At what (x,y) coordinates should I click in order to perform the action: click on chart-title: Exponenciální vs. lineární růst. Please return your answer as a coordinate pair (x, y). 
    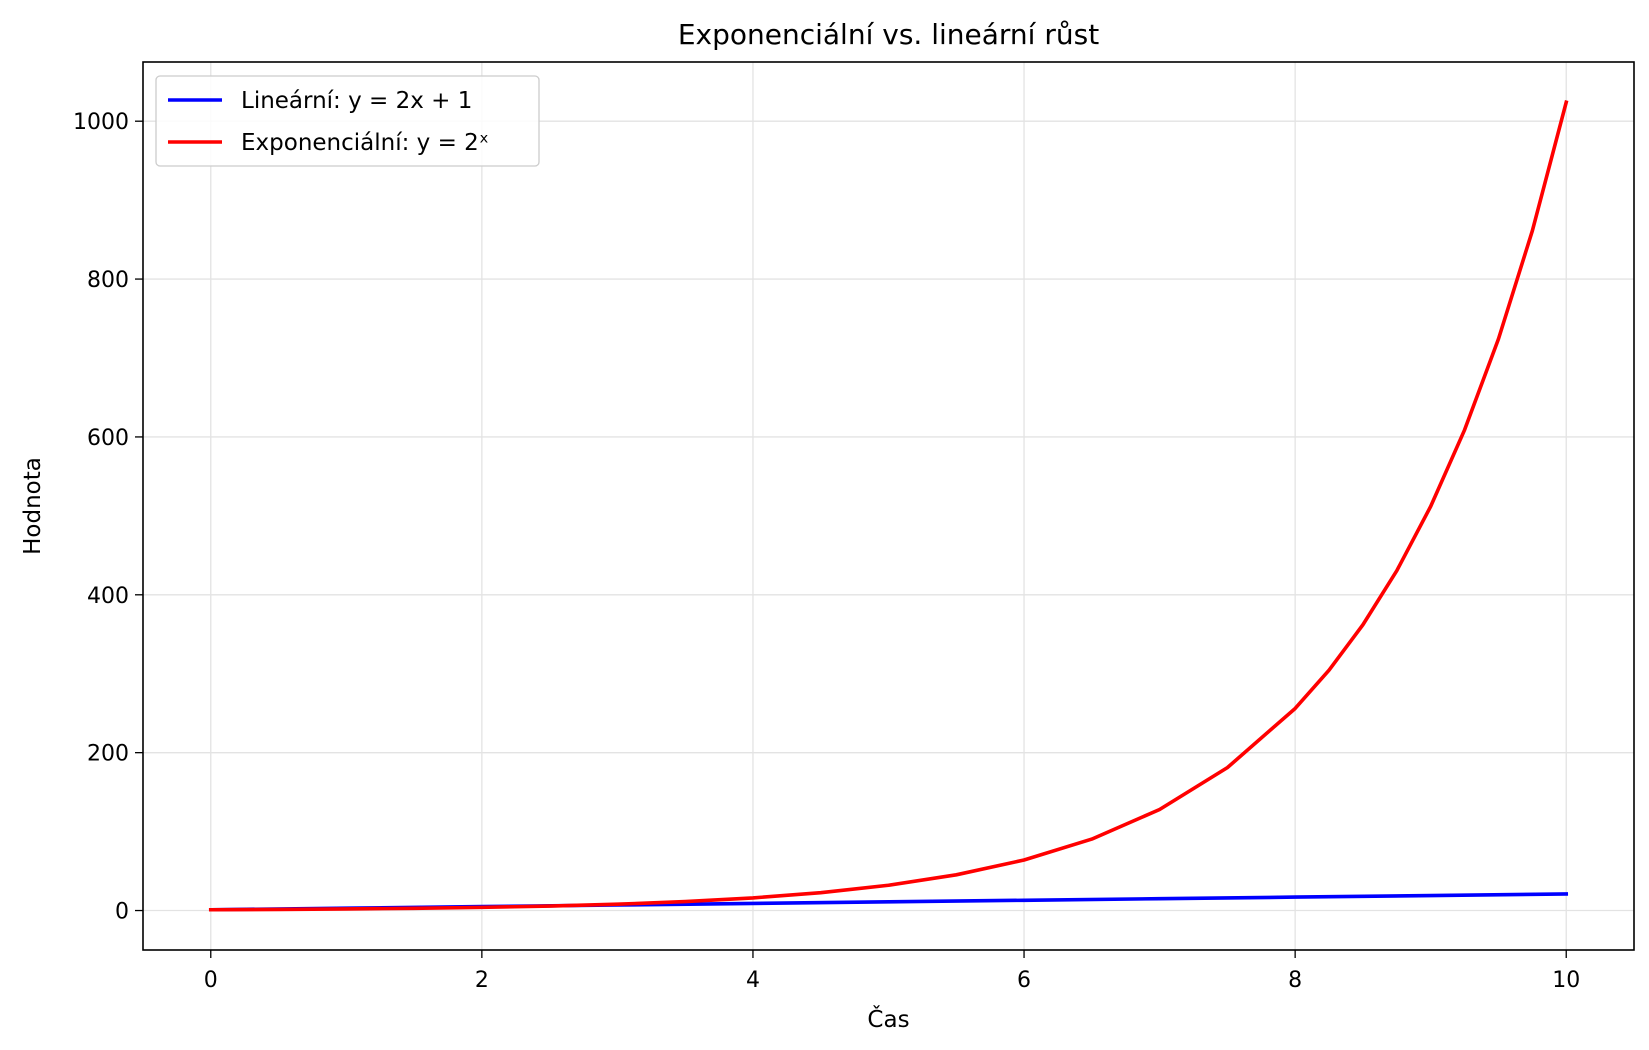
    Looking at the image, I should click on (888, 34).